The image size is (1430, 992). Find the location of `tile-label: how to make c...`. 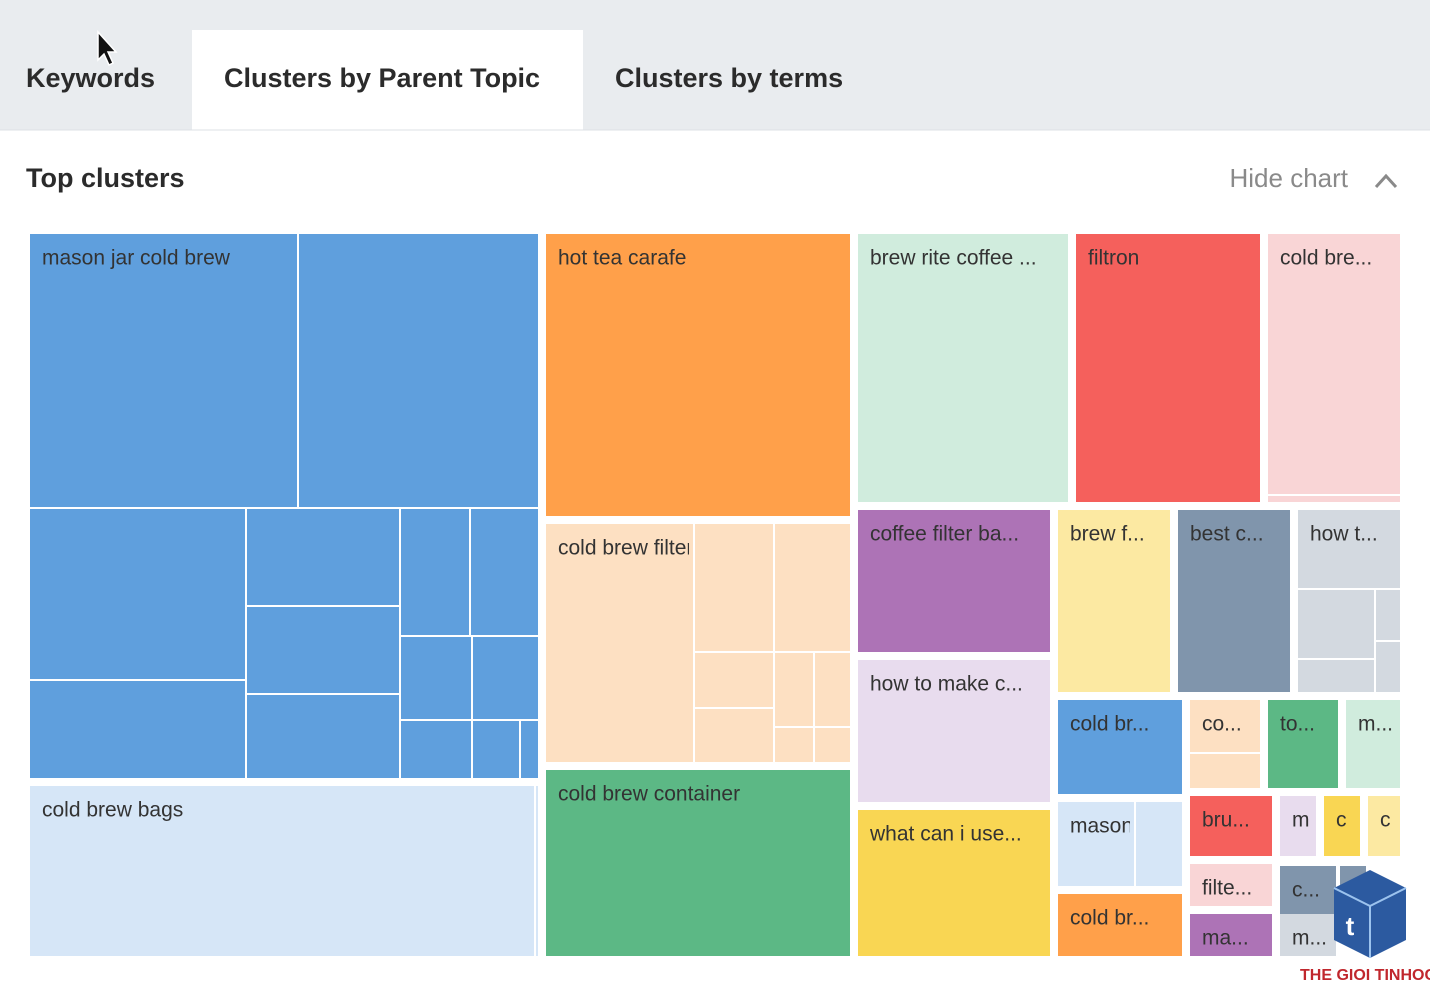

tile-label: how to make c... is located at coordinates (946, 684).